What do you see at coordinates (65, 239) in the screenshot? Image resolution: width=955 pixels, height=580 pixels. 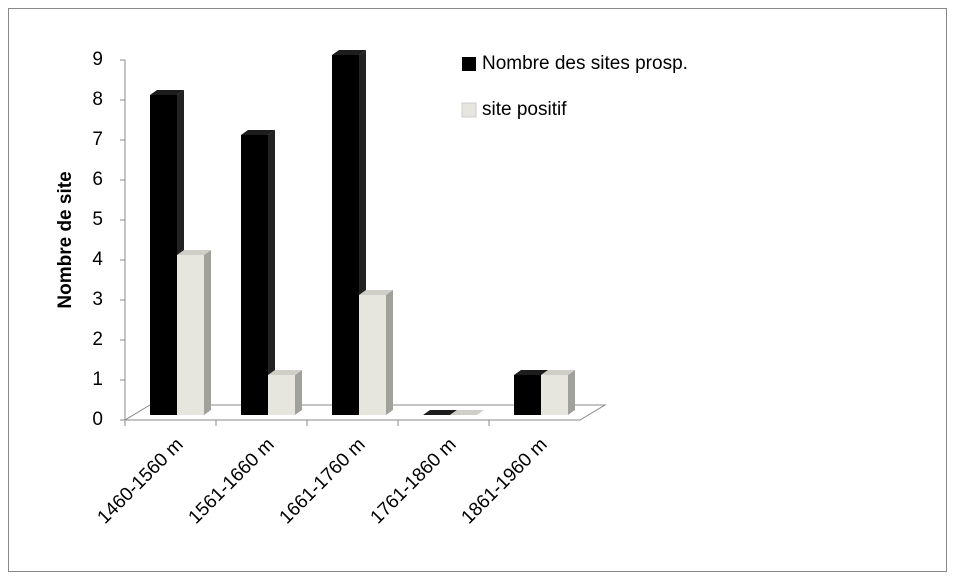 I see `y-axis-label: Nombre de site` at bounding box center [65, 239].